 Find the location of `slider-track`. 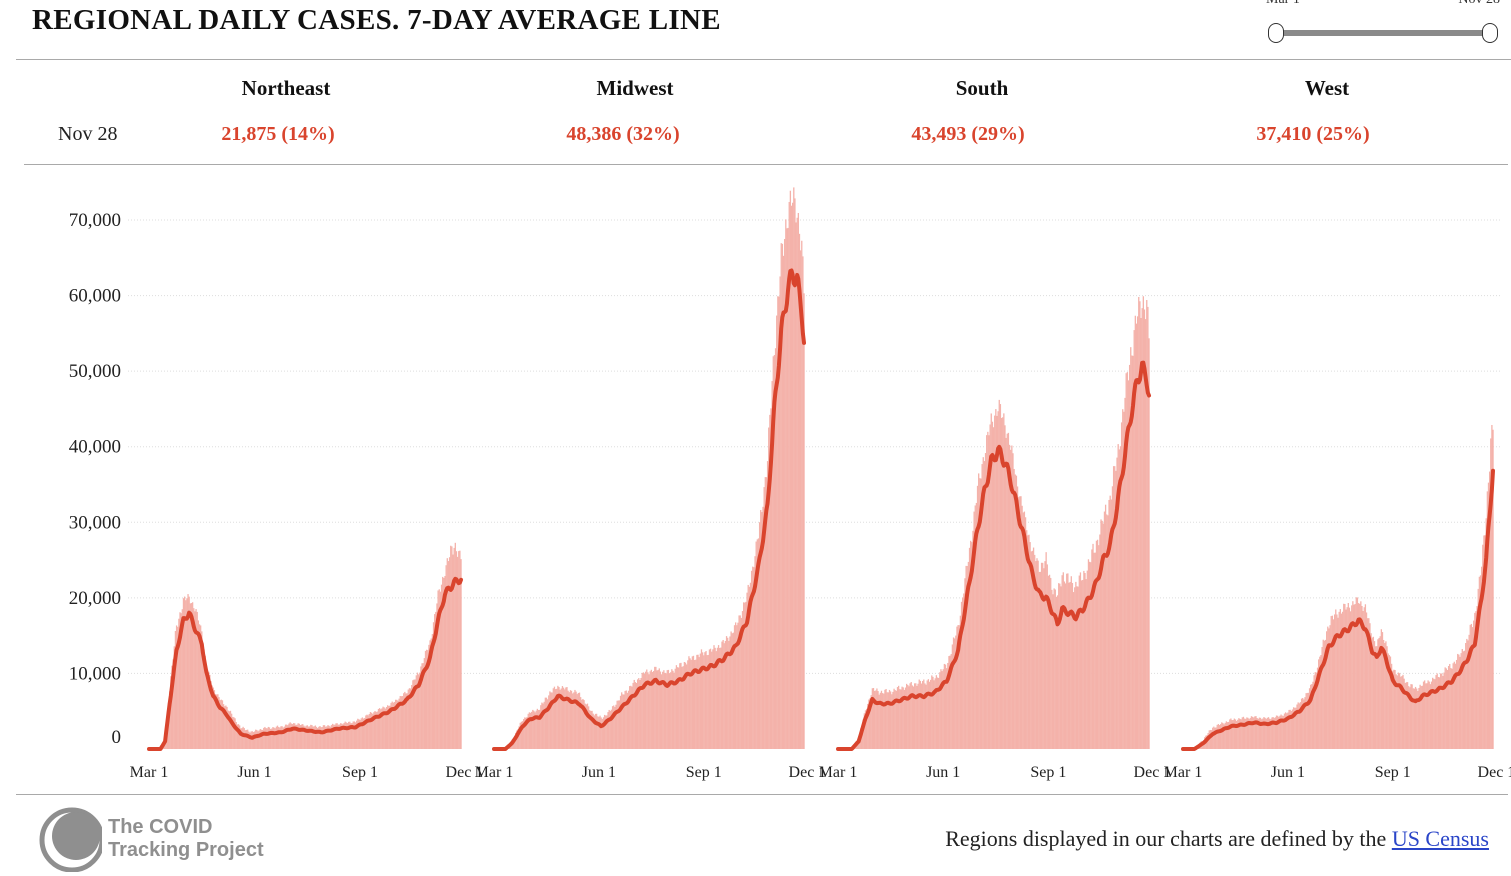

slider-track is located at coordinates (1383, 33).